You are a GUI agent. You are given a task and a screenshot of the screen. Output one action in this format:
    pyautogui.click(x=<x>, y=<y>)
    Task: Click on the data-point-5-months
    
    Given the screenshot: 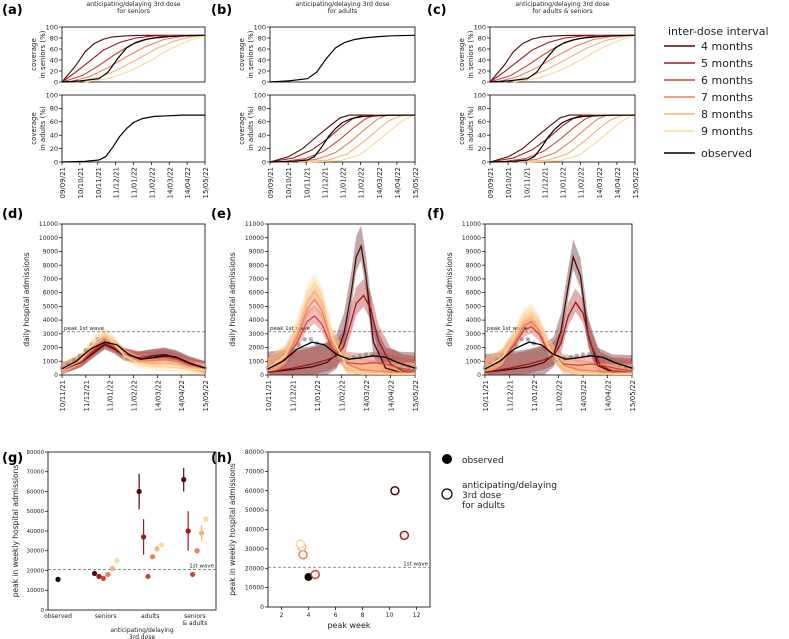 What is the action you would take?
    pyautogui.click(x=404, y=535)
    